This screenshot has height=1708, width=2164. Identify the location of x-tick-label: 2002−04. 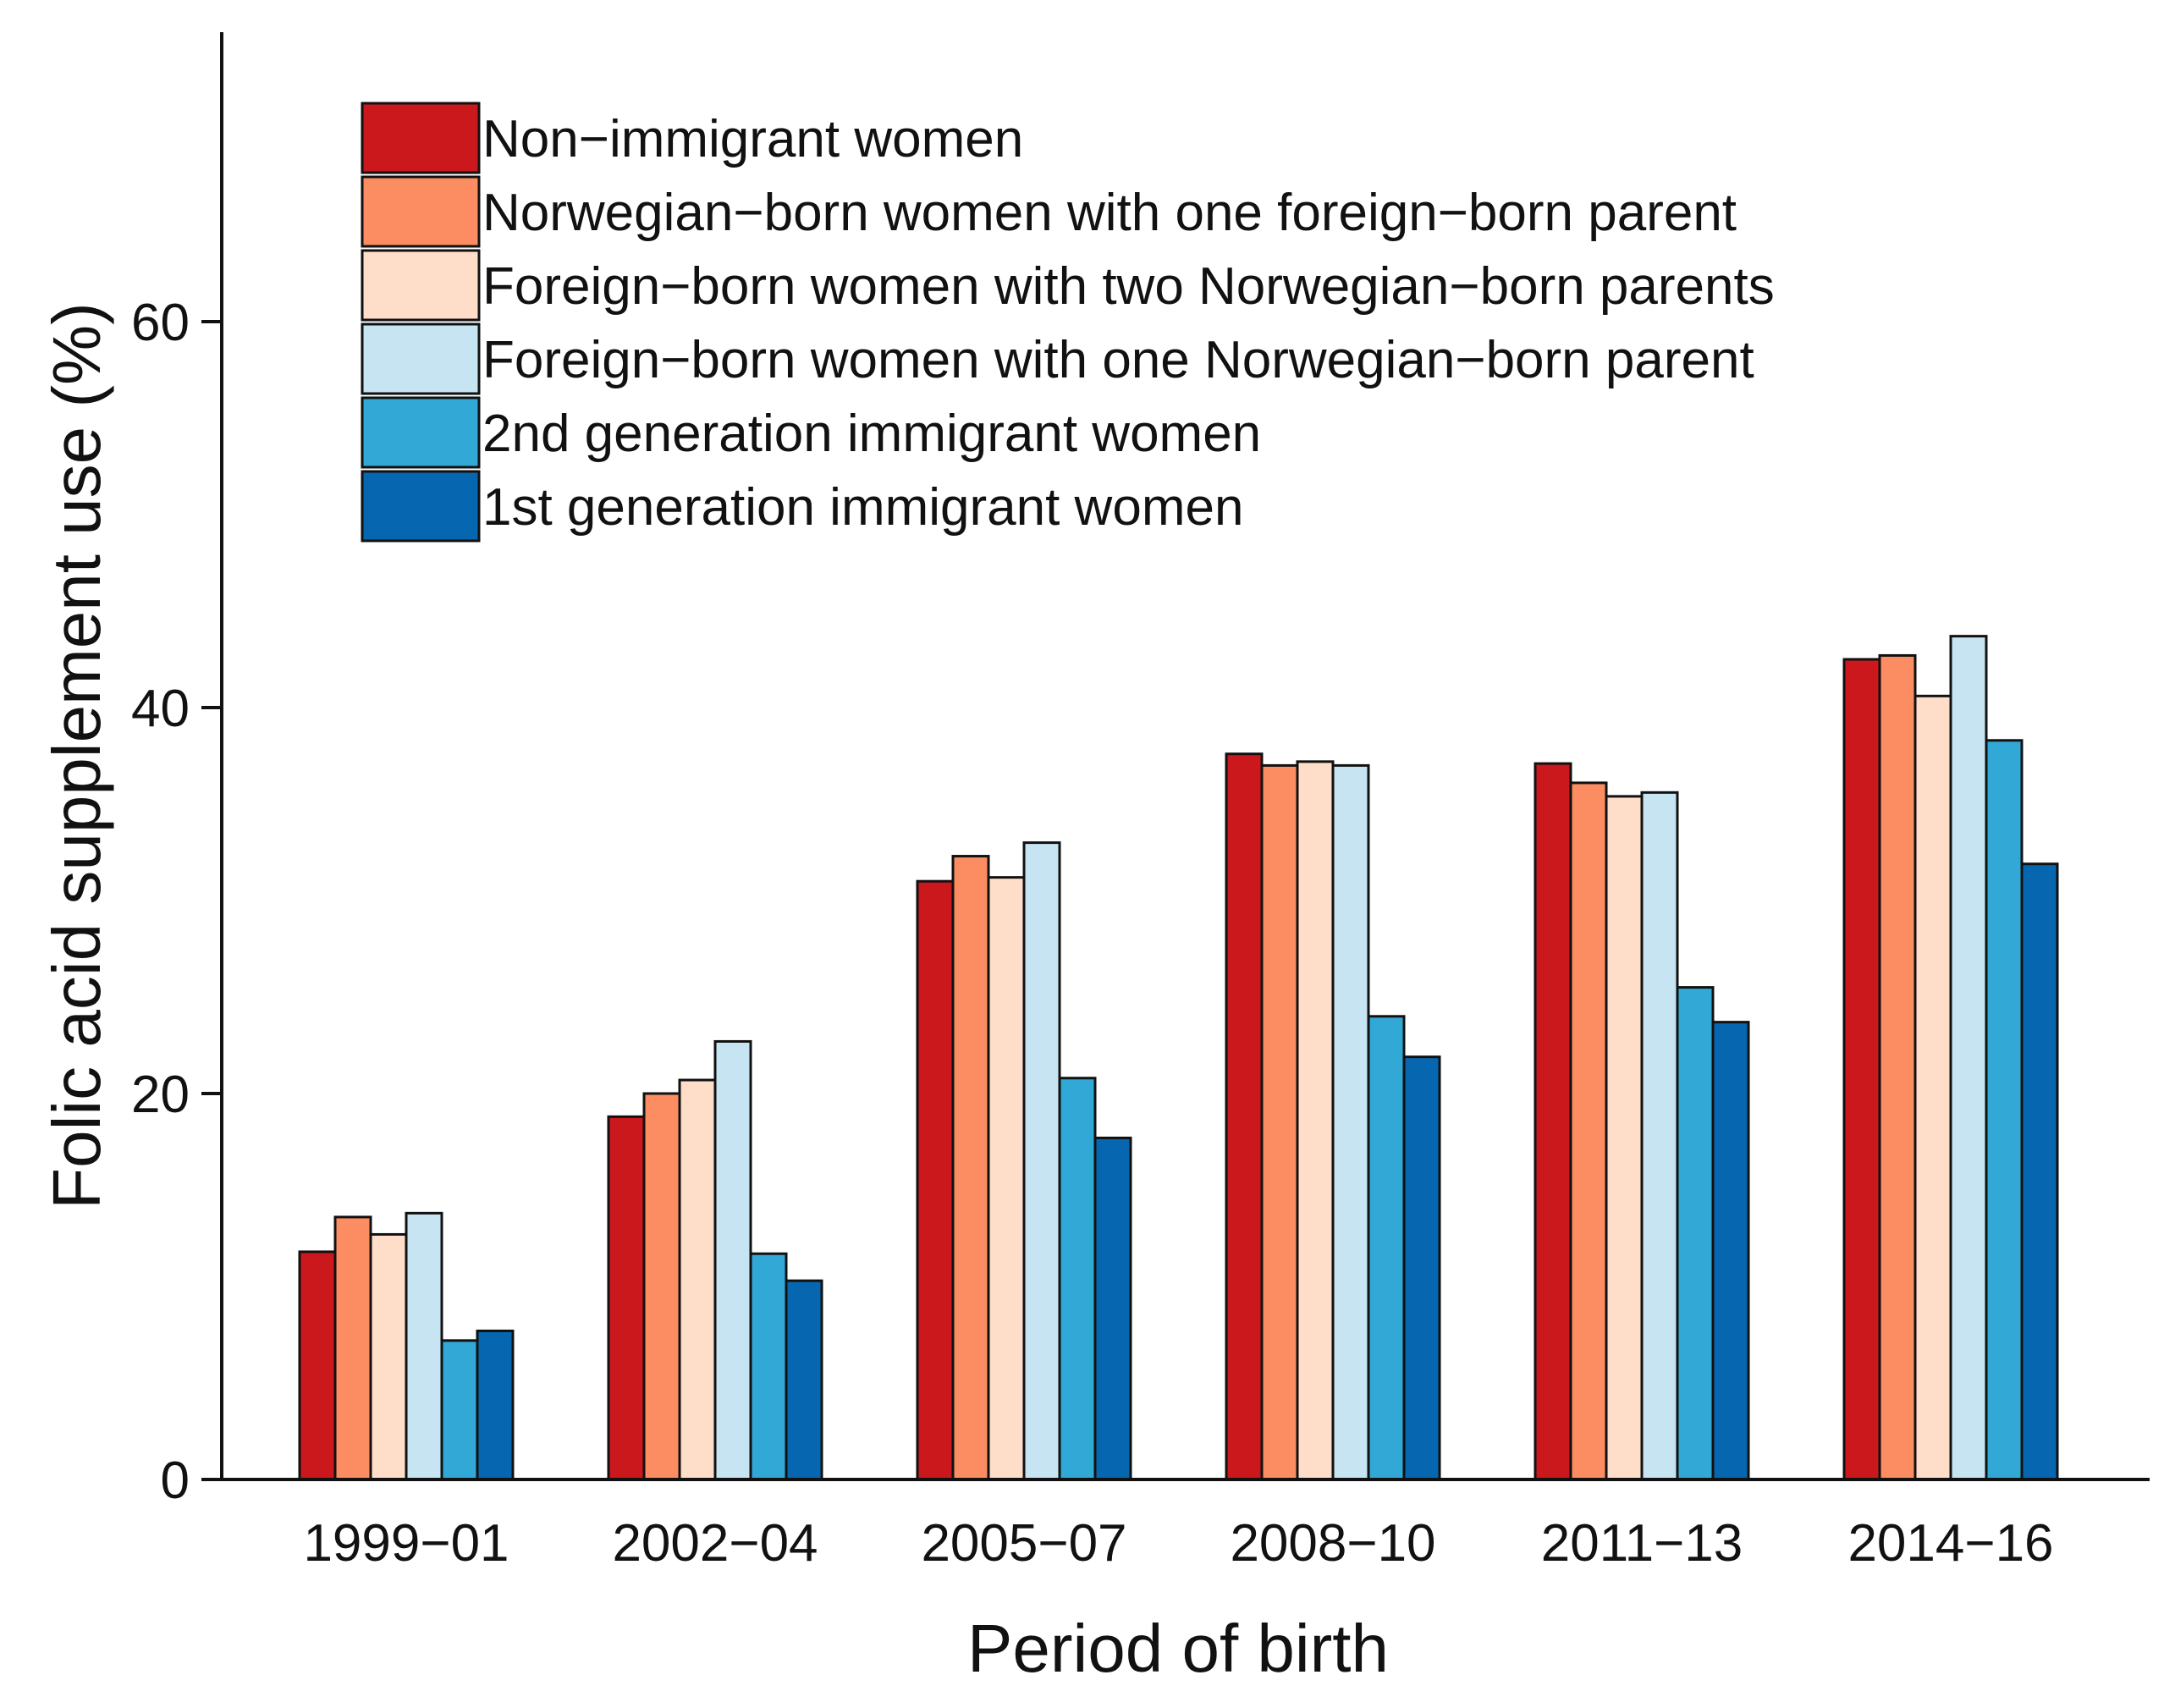
(715, 1543).